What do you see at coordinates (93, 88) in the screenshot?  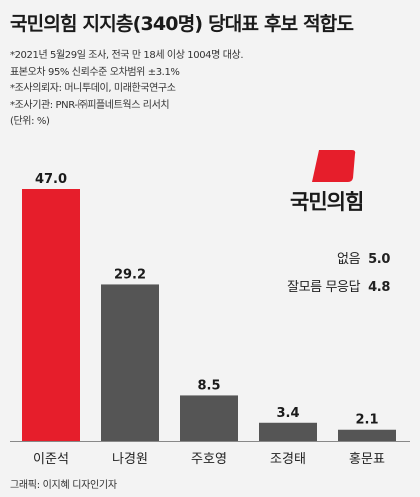 I see `note-line: *조사의뢰자: 머니투데이, 미래한국연구소` at bounding box center [93, 88].